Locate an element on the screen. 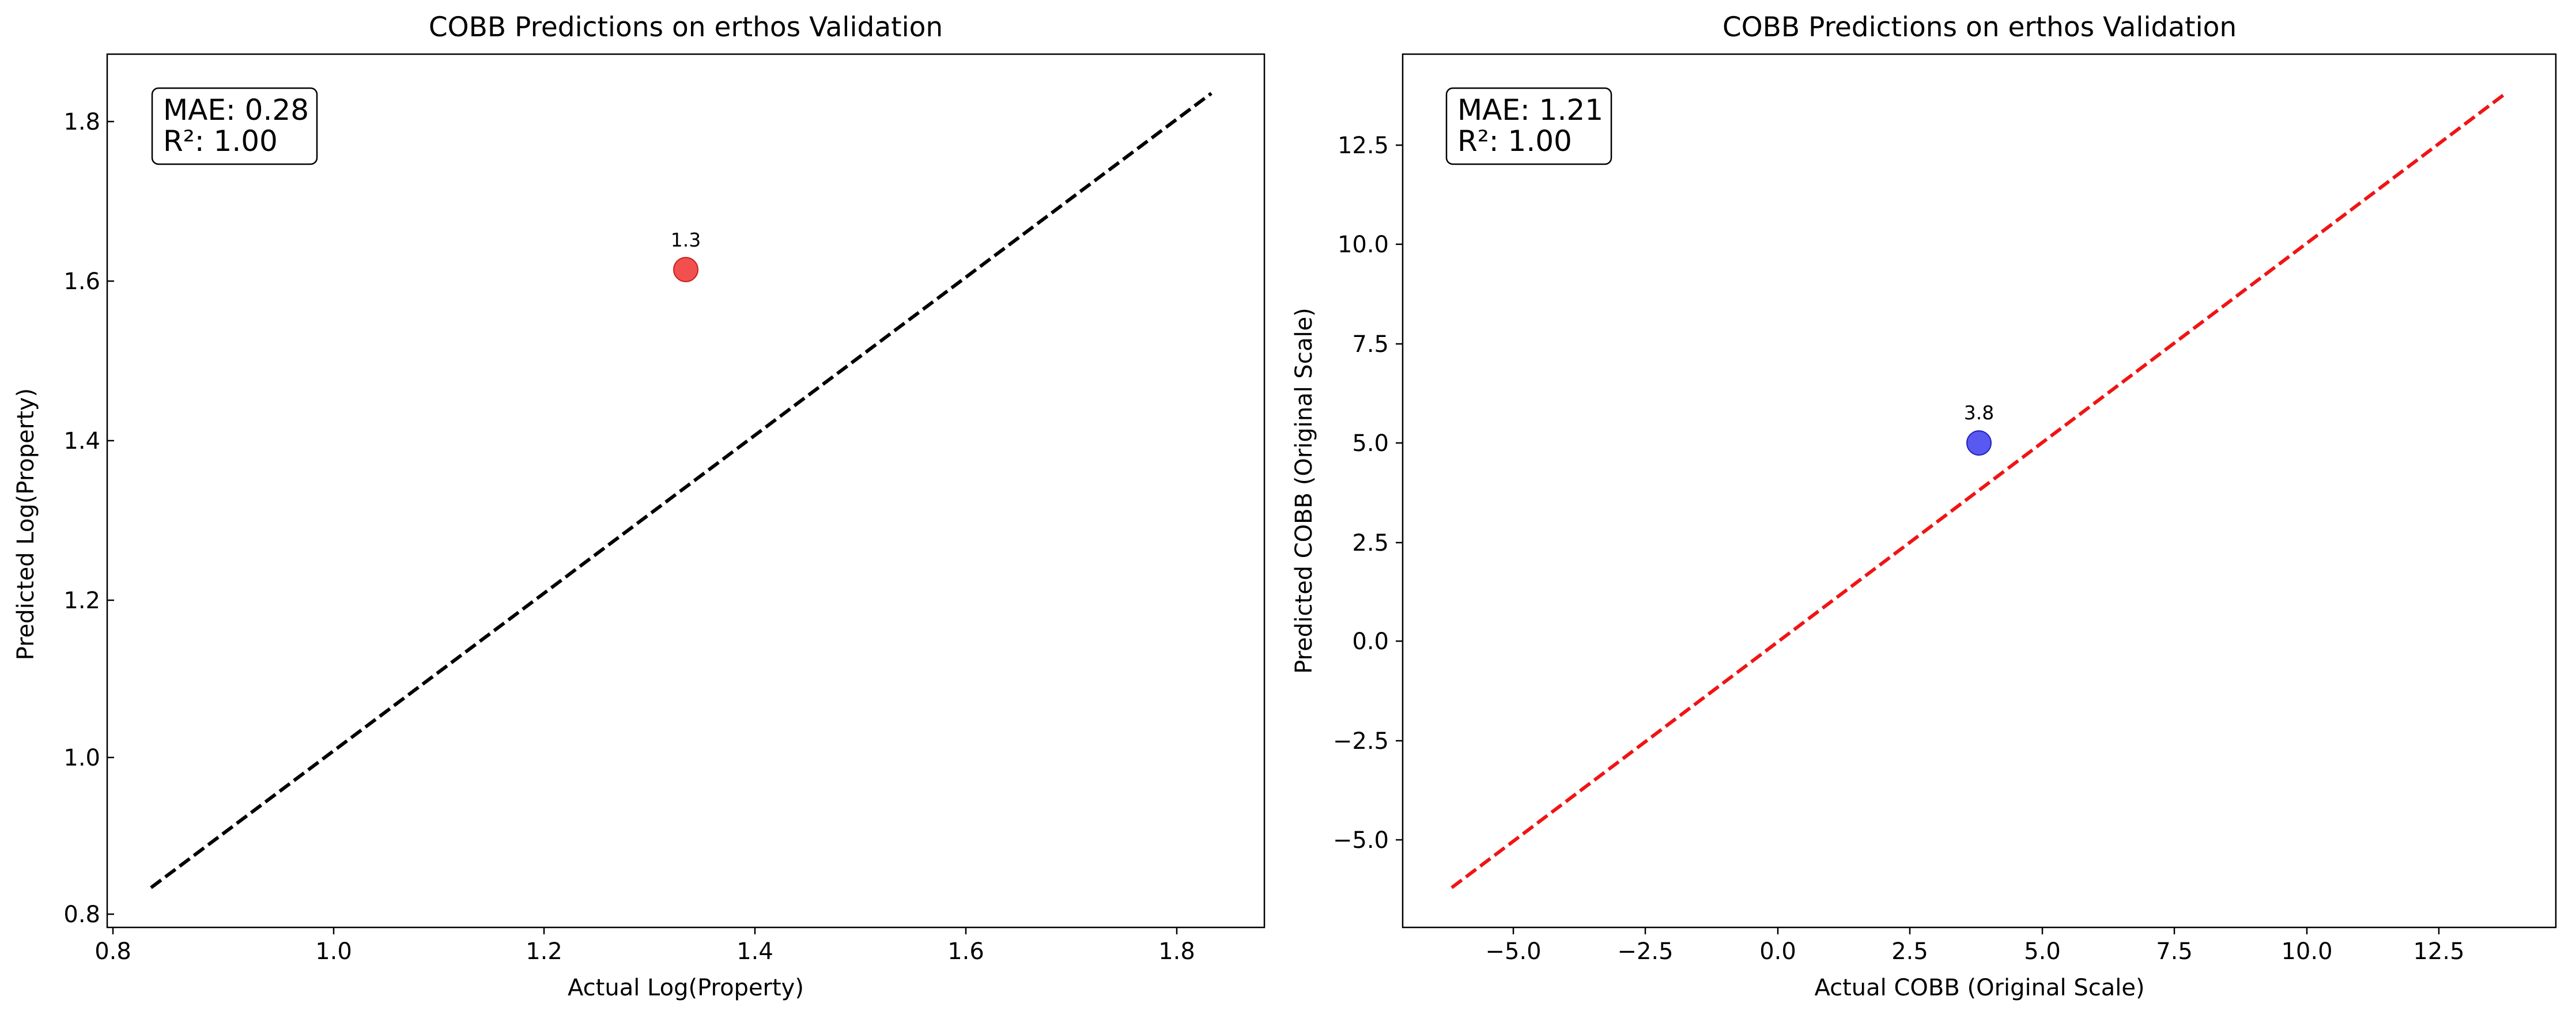 The width and height of the screenshot is (2576, 1019). left-y-tick: 1.4 is located at coordinates (88, 441).